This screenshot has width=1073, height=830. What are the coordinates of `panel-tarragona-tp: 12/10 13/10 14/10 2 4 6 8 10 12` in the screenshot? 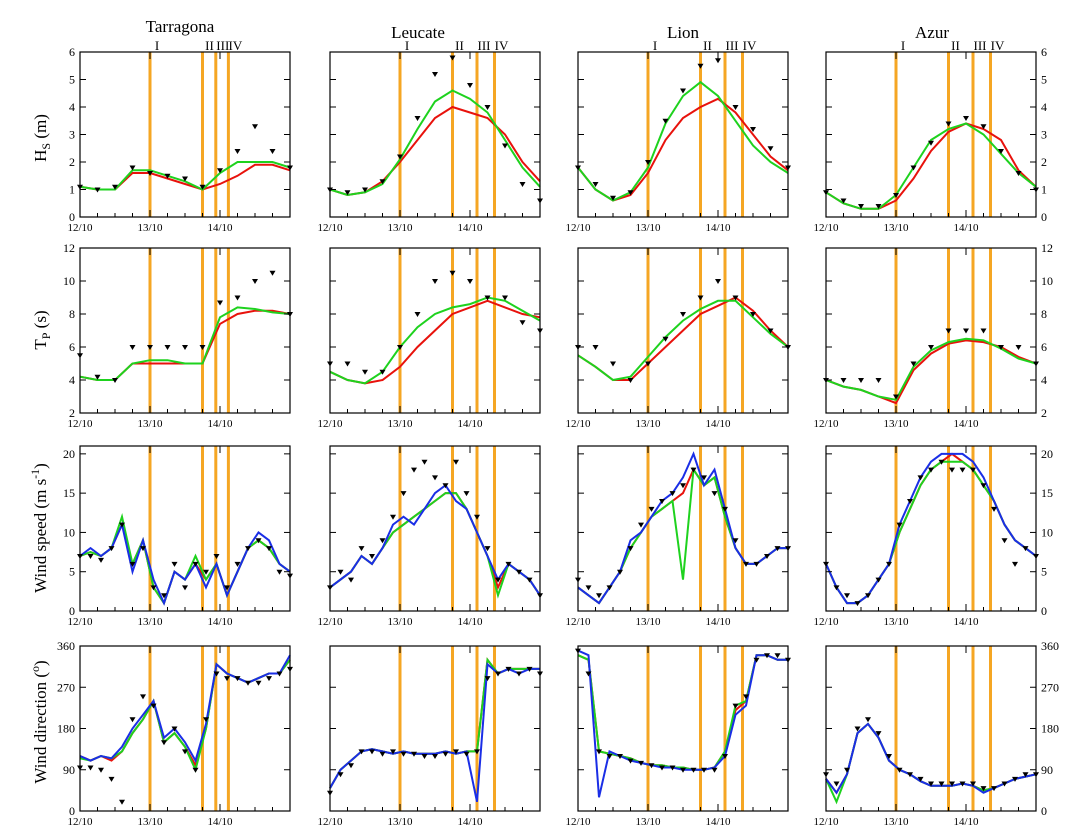 It's located at (178, 335).